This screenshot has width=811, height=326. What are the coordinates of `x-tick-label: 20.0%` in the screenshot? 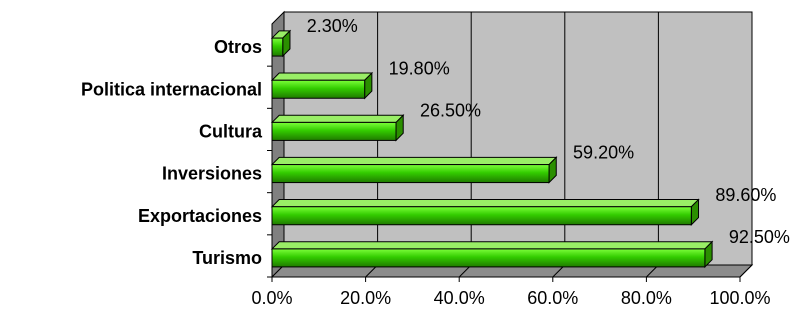 It's located at (365, 298).